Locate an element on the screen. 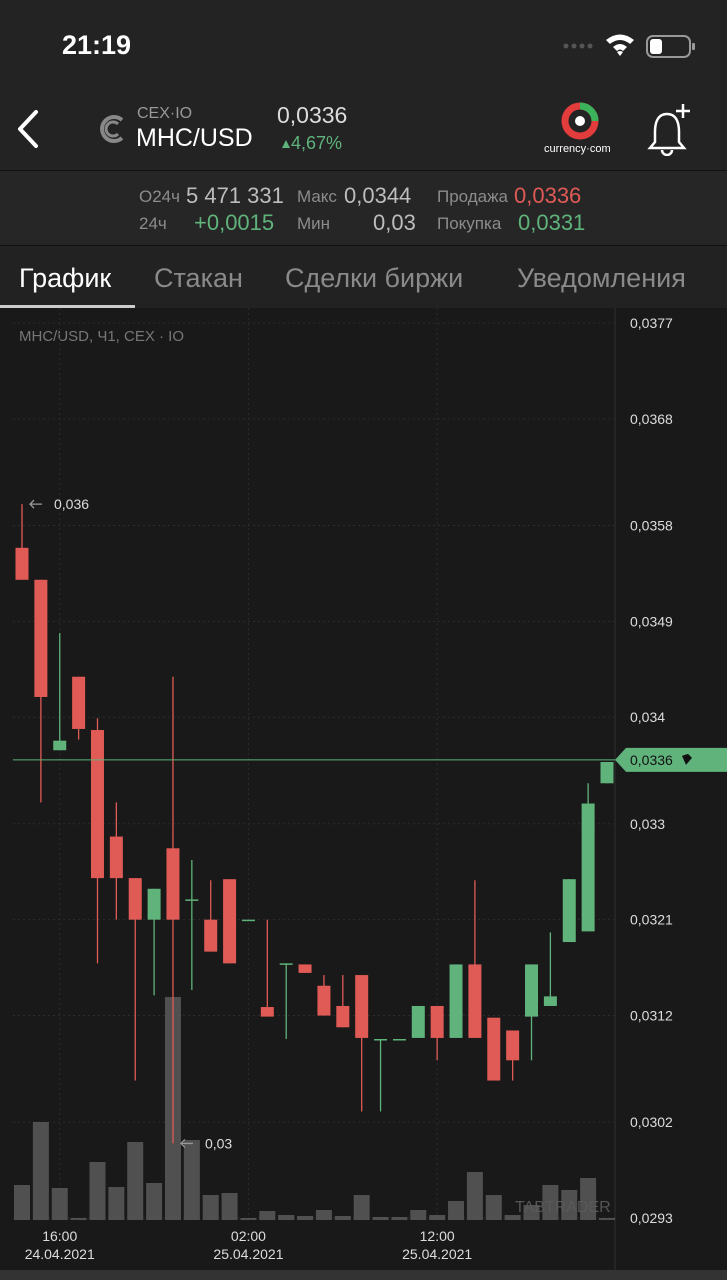 The width and height of the screenshot is (727, 1280). y-tick-label: 0,0368 is located at coordinates (651, 419).